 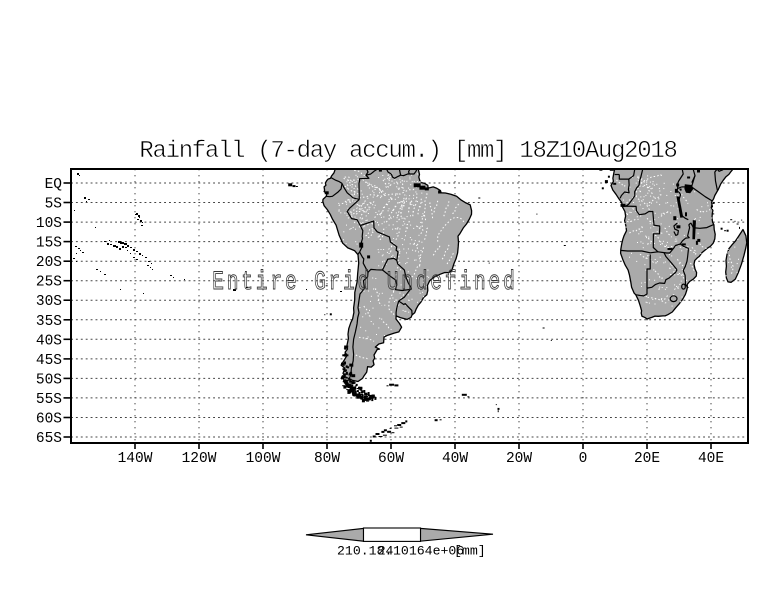 What do you see at coordinates (54, 185) in the screenshot?
I see `svg-text: EQ` at bounding box center [54, 185].